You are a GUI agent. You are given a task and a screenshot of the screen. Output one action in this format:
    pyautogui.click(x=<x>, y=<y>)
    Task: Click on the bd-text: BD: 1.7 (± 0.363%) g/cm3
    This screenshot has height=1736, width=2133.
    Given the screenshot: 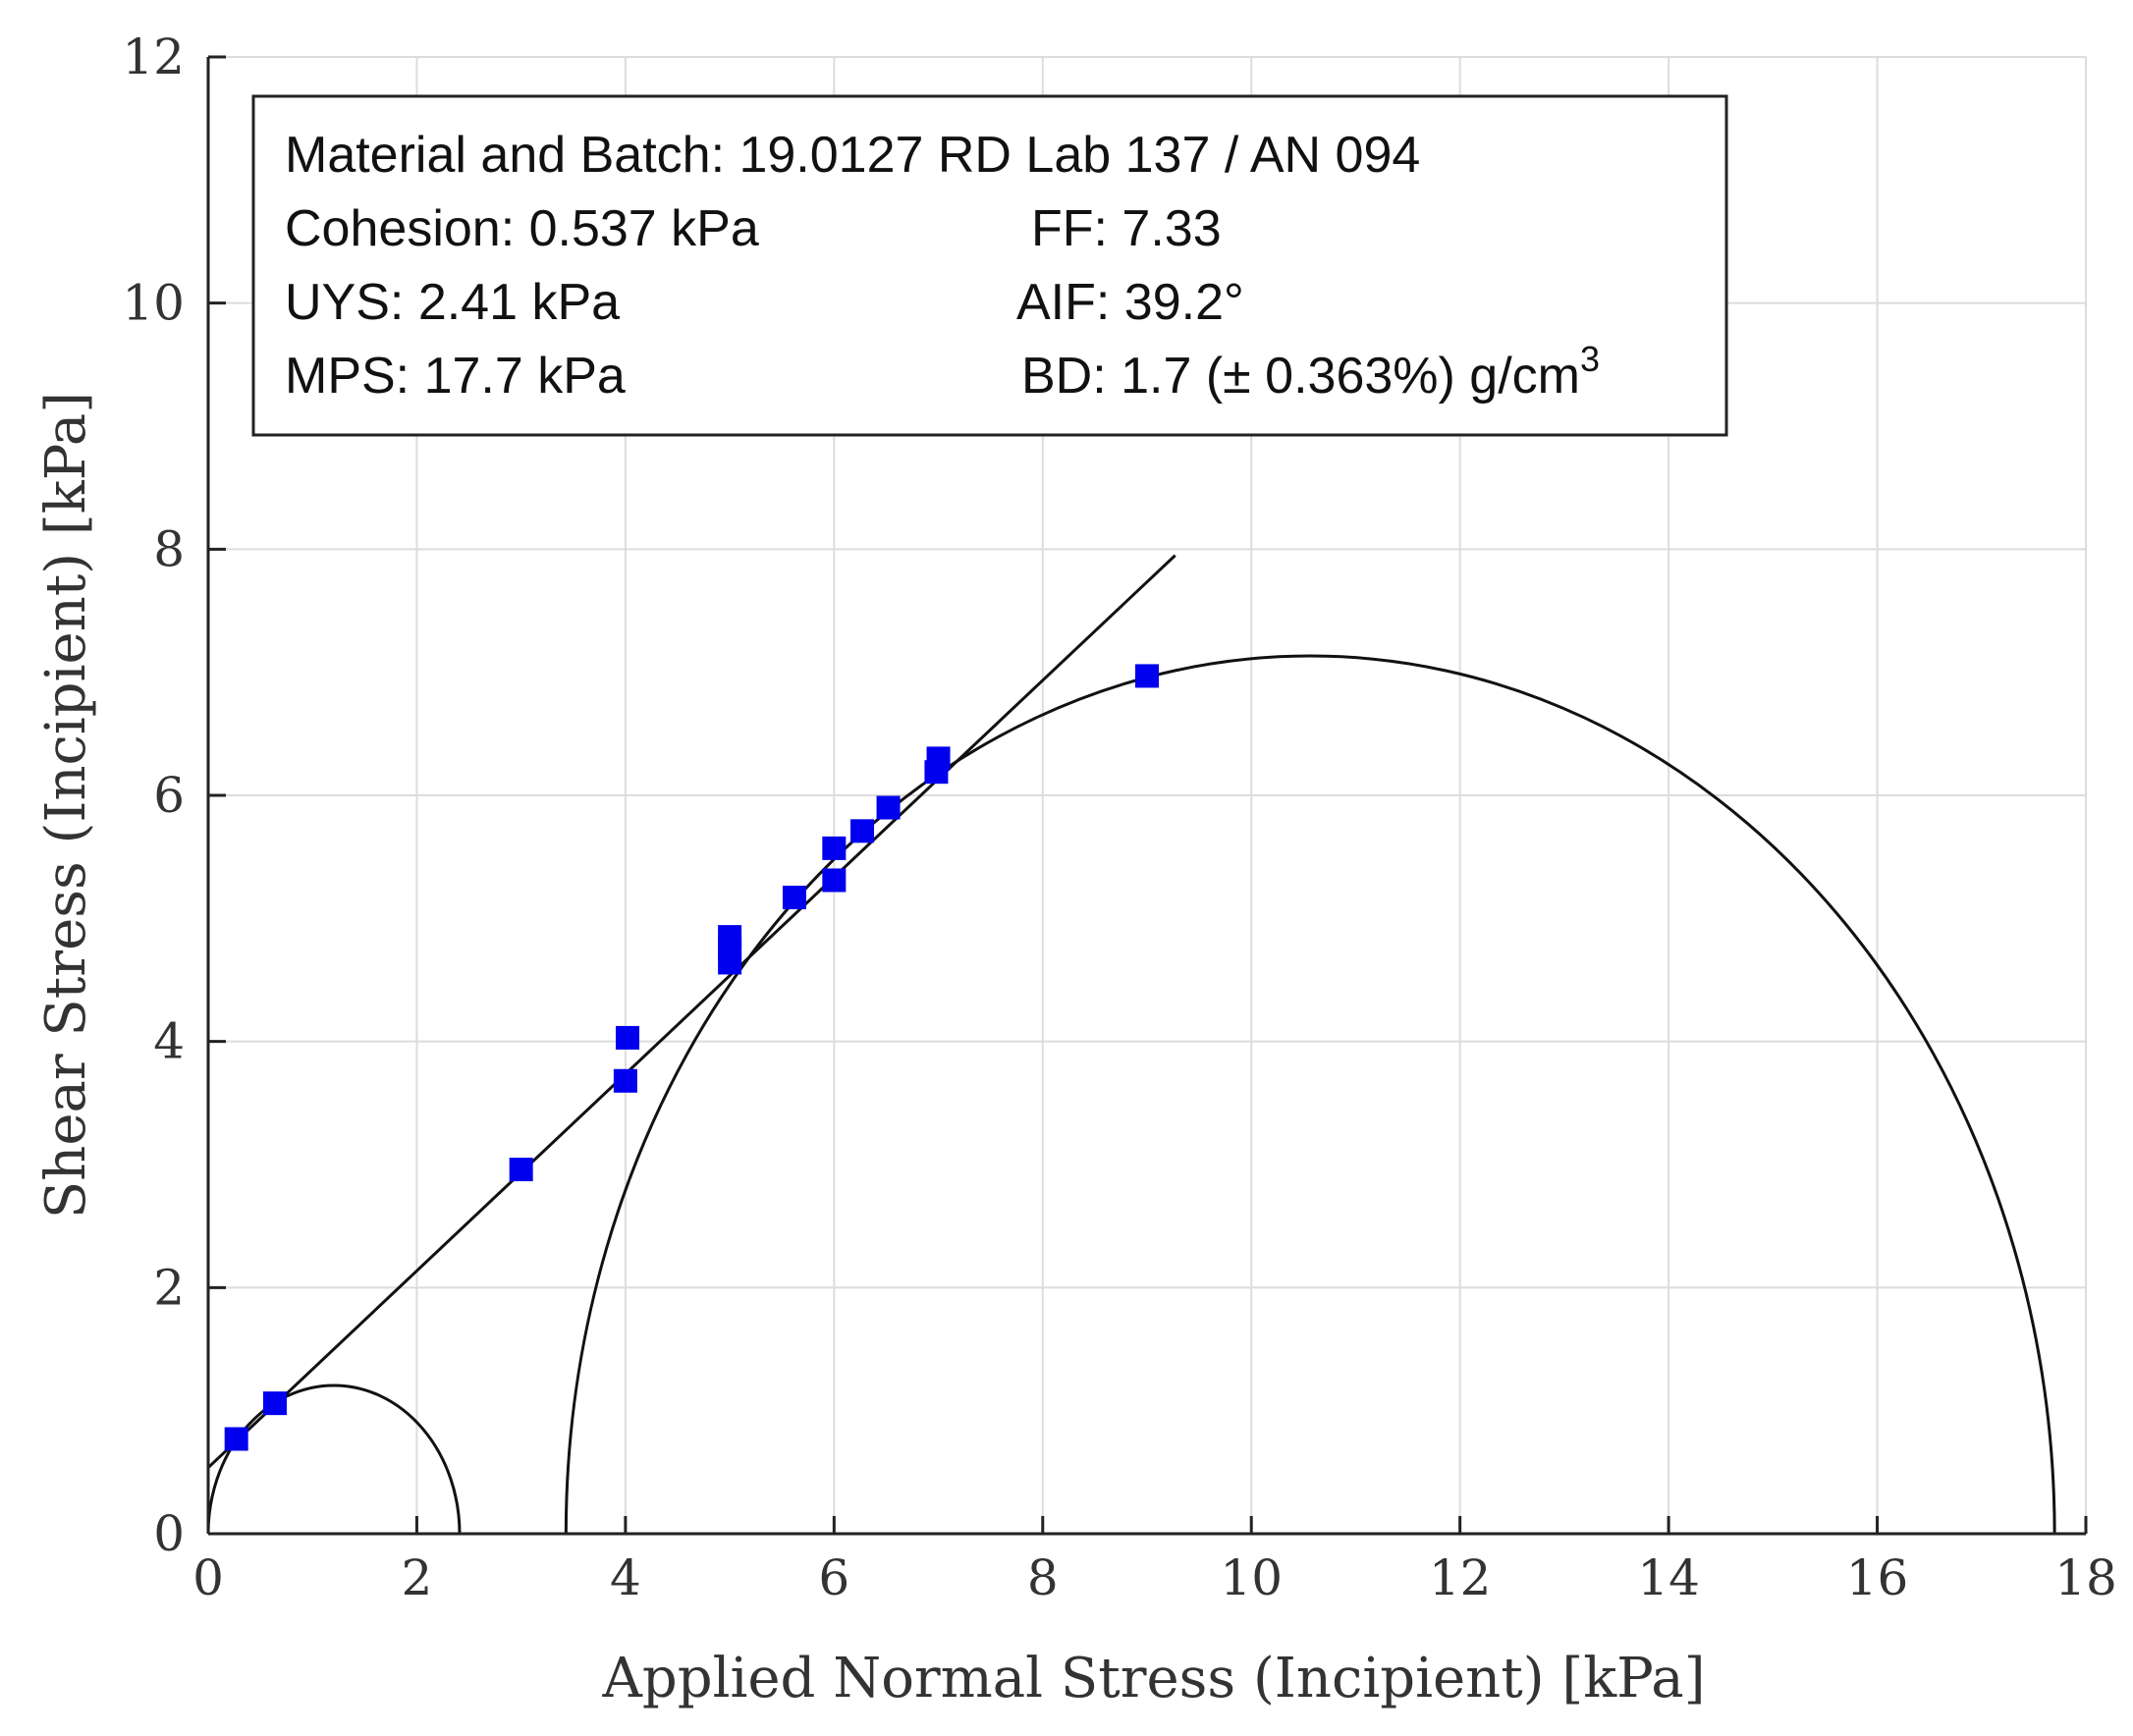 What is the action you would take?
    pyautogui.click(x=1311, y=372)
    